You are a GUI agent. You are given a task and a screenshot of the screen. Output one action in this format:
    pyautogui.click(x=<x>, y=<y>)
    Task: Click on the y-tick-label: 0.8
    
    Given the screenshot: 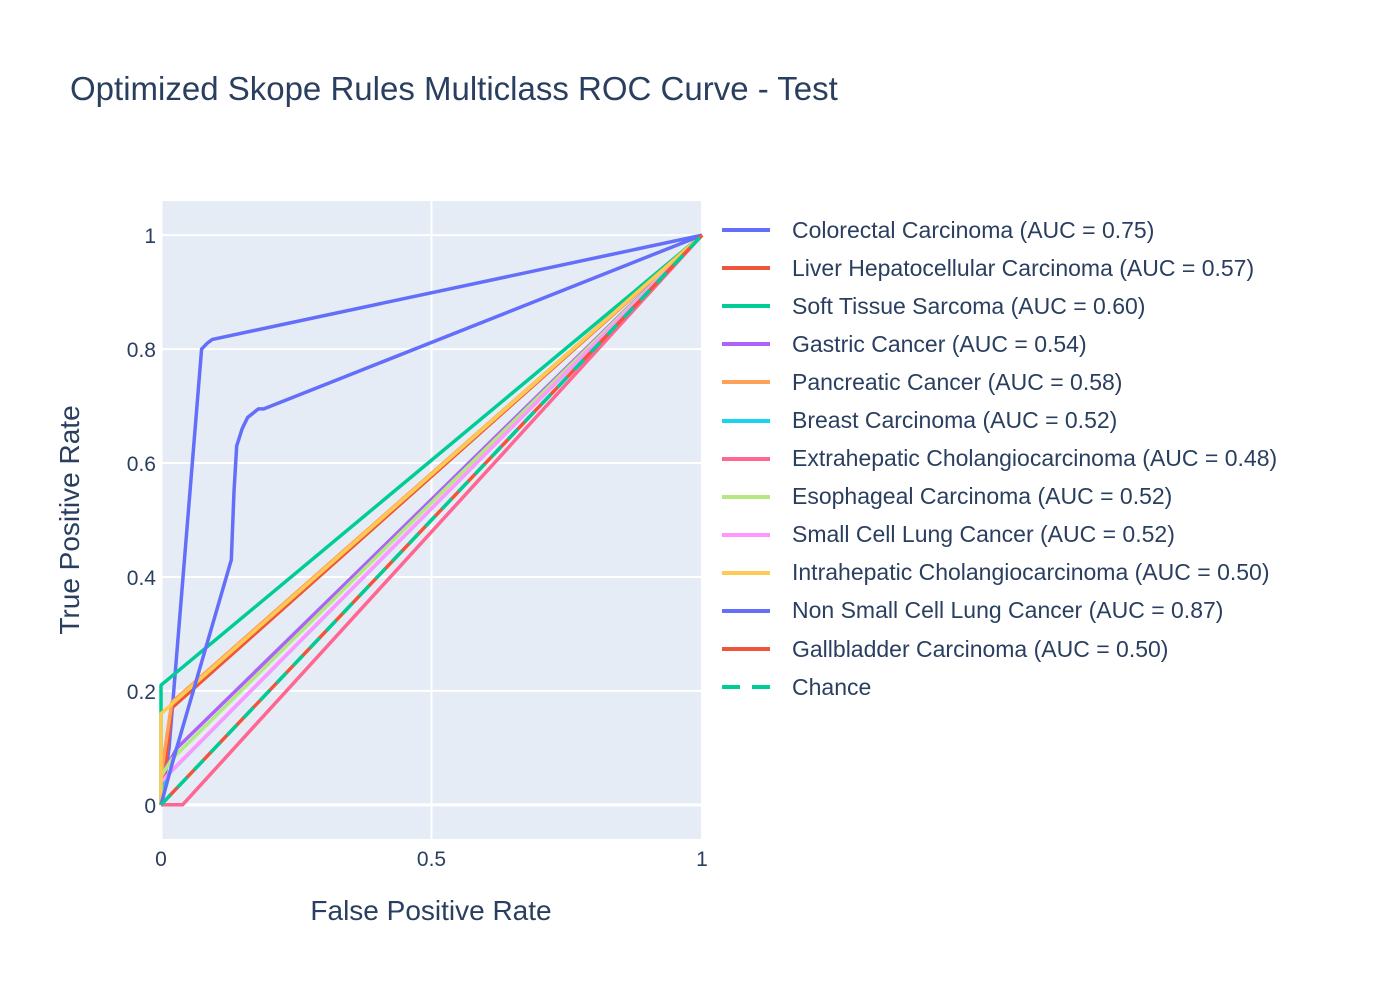 What is the action you would take?
    pyautogui.click(x=141, y=350)
    